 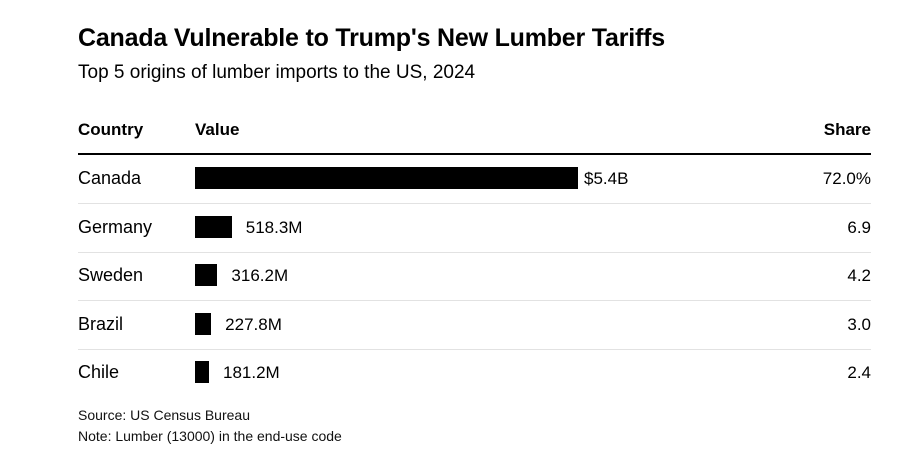 I want to click on row-label: Germany, so click(x=115, y=226).